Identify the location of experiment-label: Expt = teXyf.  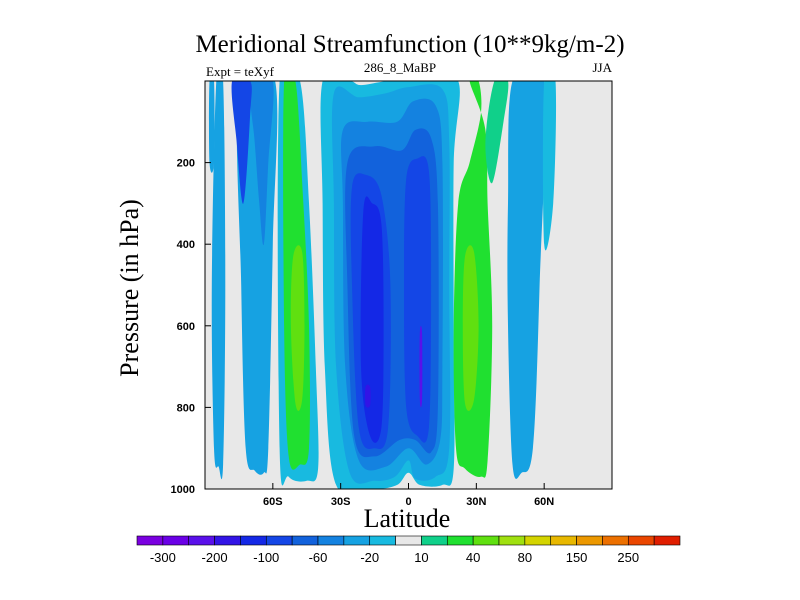
(240, 71).